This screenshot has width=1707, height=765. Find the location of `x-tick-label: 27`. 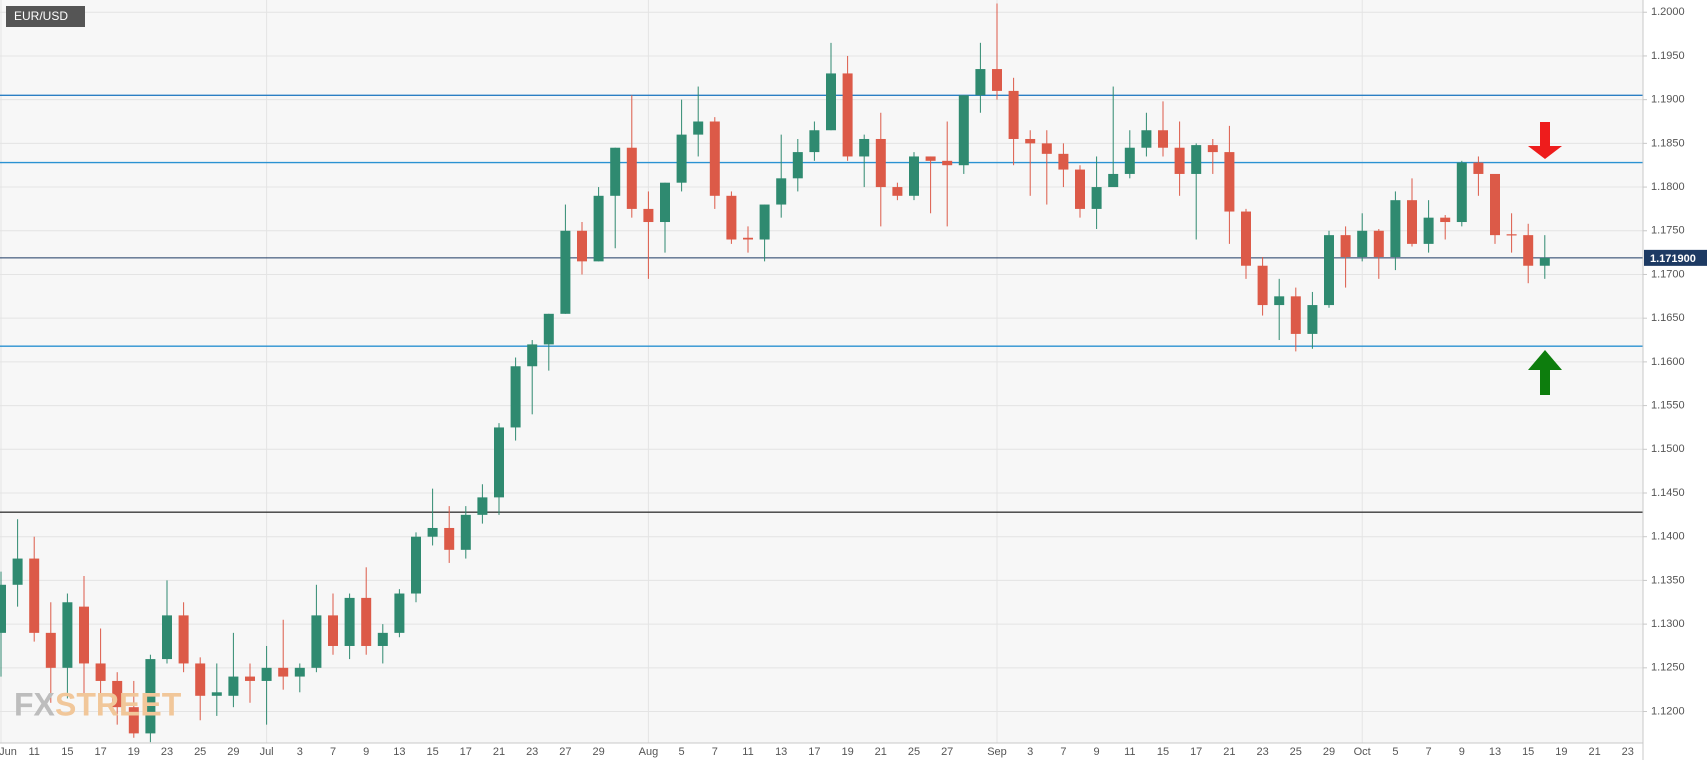

x-tick-label: 27 is located at coordinates (565, 752).